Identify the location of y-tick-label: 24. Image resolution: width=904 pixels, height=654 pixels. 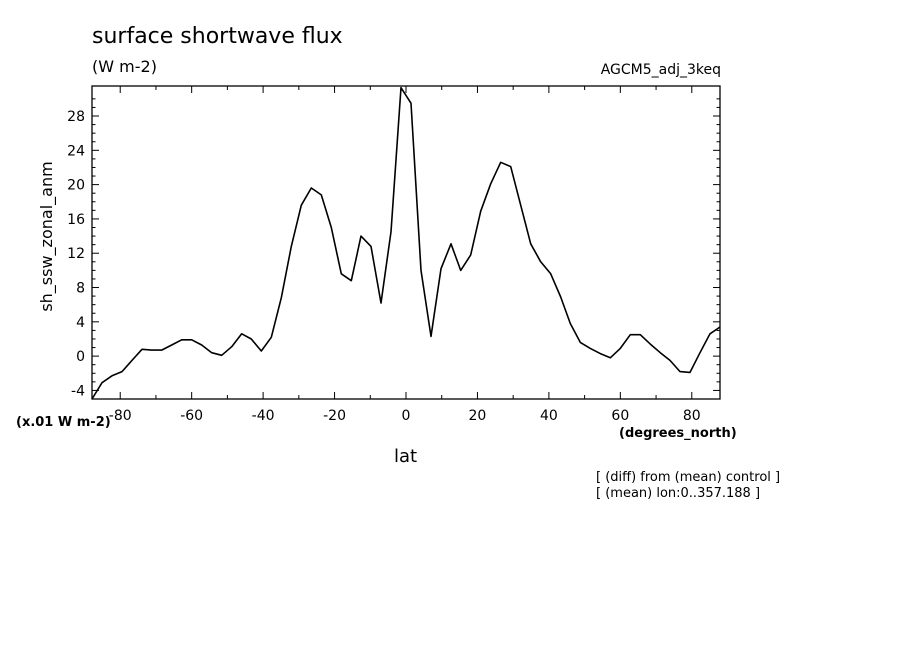
(76, 151).